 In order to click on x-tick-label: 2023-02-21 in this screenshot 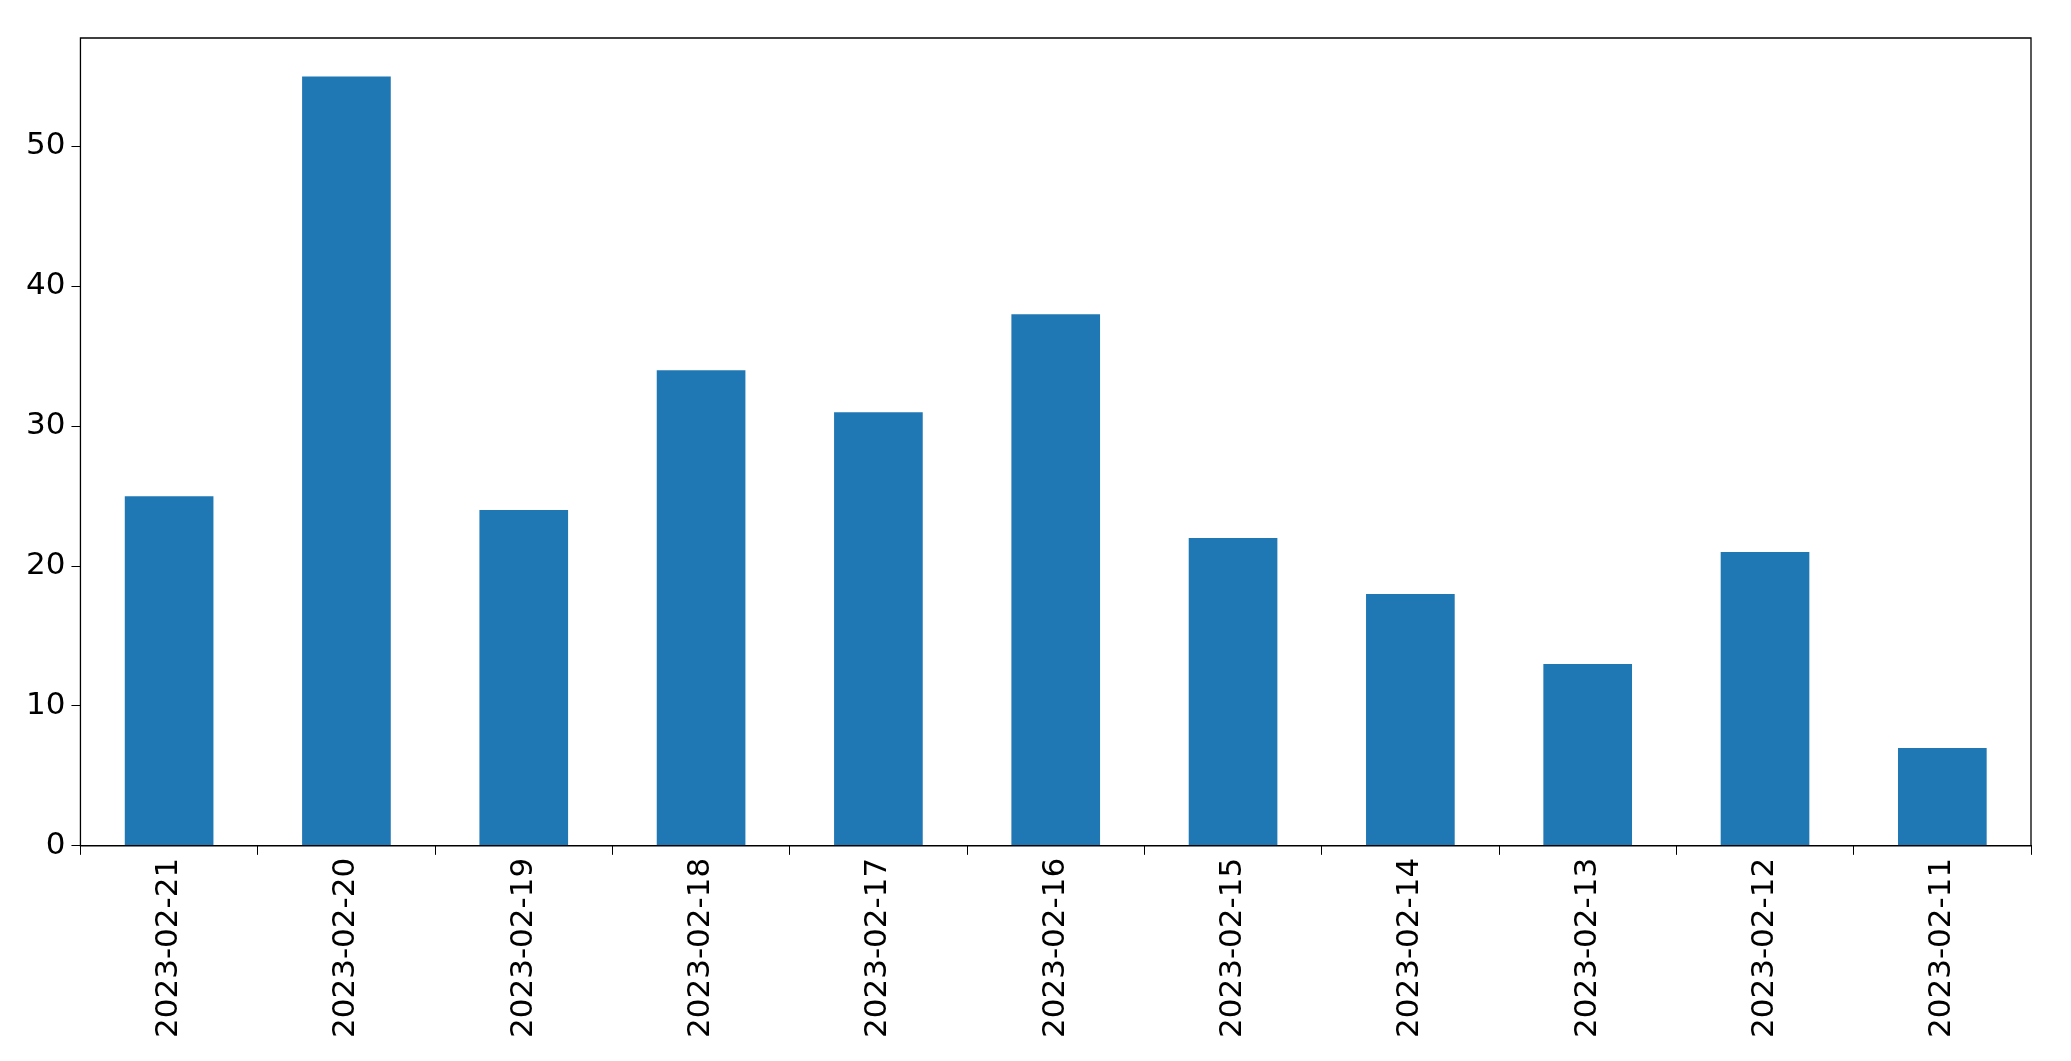, I will do `click(166, 948)`.